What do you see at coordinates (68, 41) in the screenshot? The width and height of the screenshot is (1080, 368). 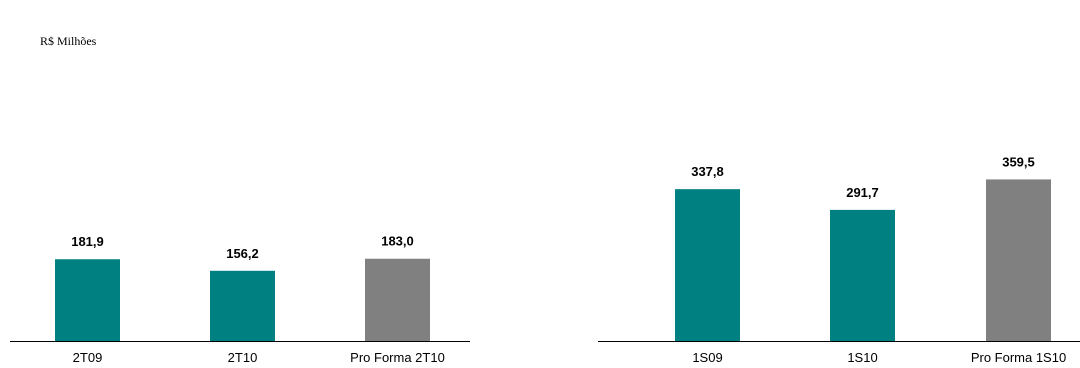 I see `unit-label: R$ Milhões` at bounding box center [68, 41].